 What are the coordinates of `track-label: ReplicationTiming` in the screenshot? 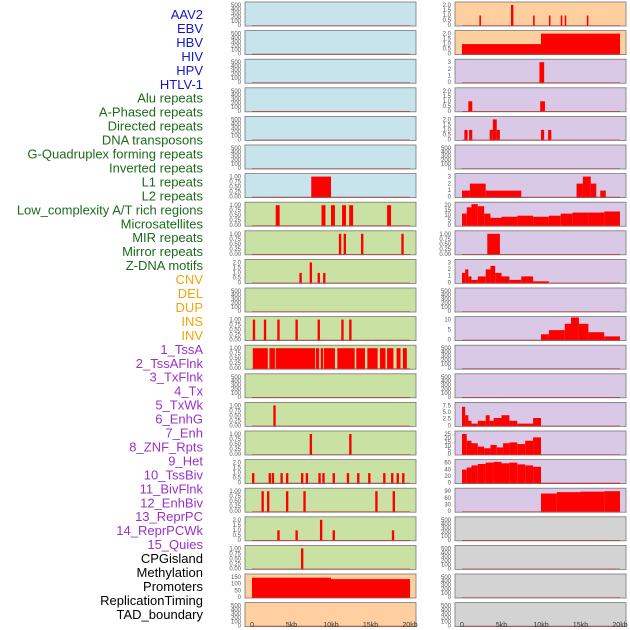 It's located at (151, 600).